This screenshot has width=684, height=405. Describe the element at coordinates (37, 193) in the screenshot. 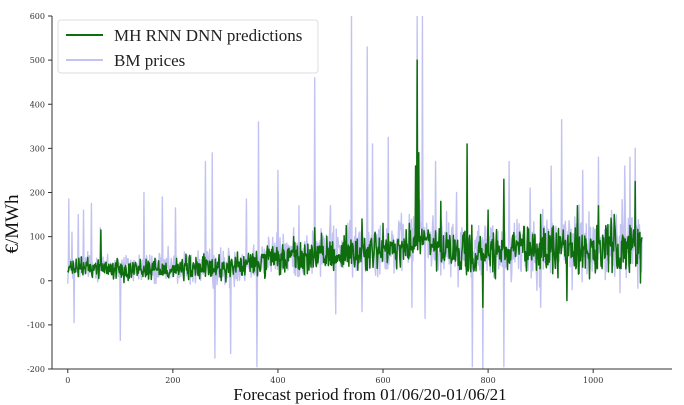

I see `y-tick-label: 200` at that location.